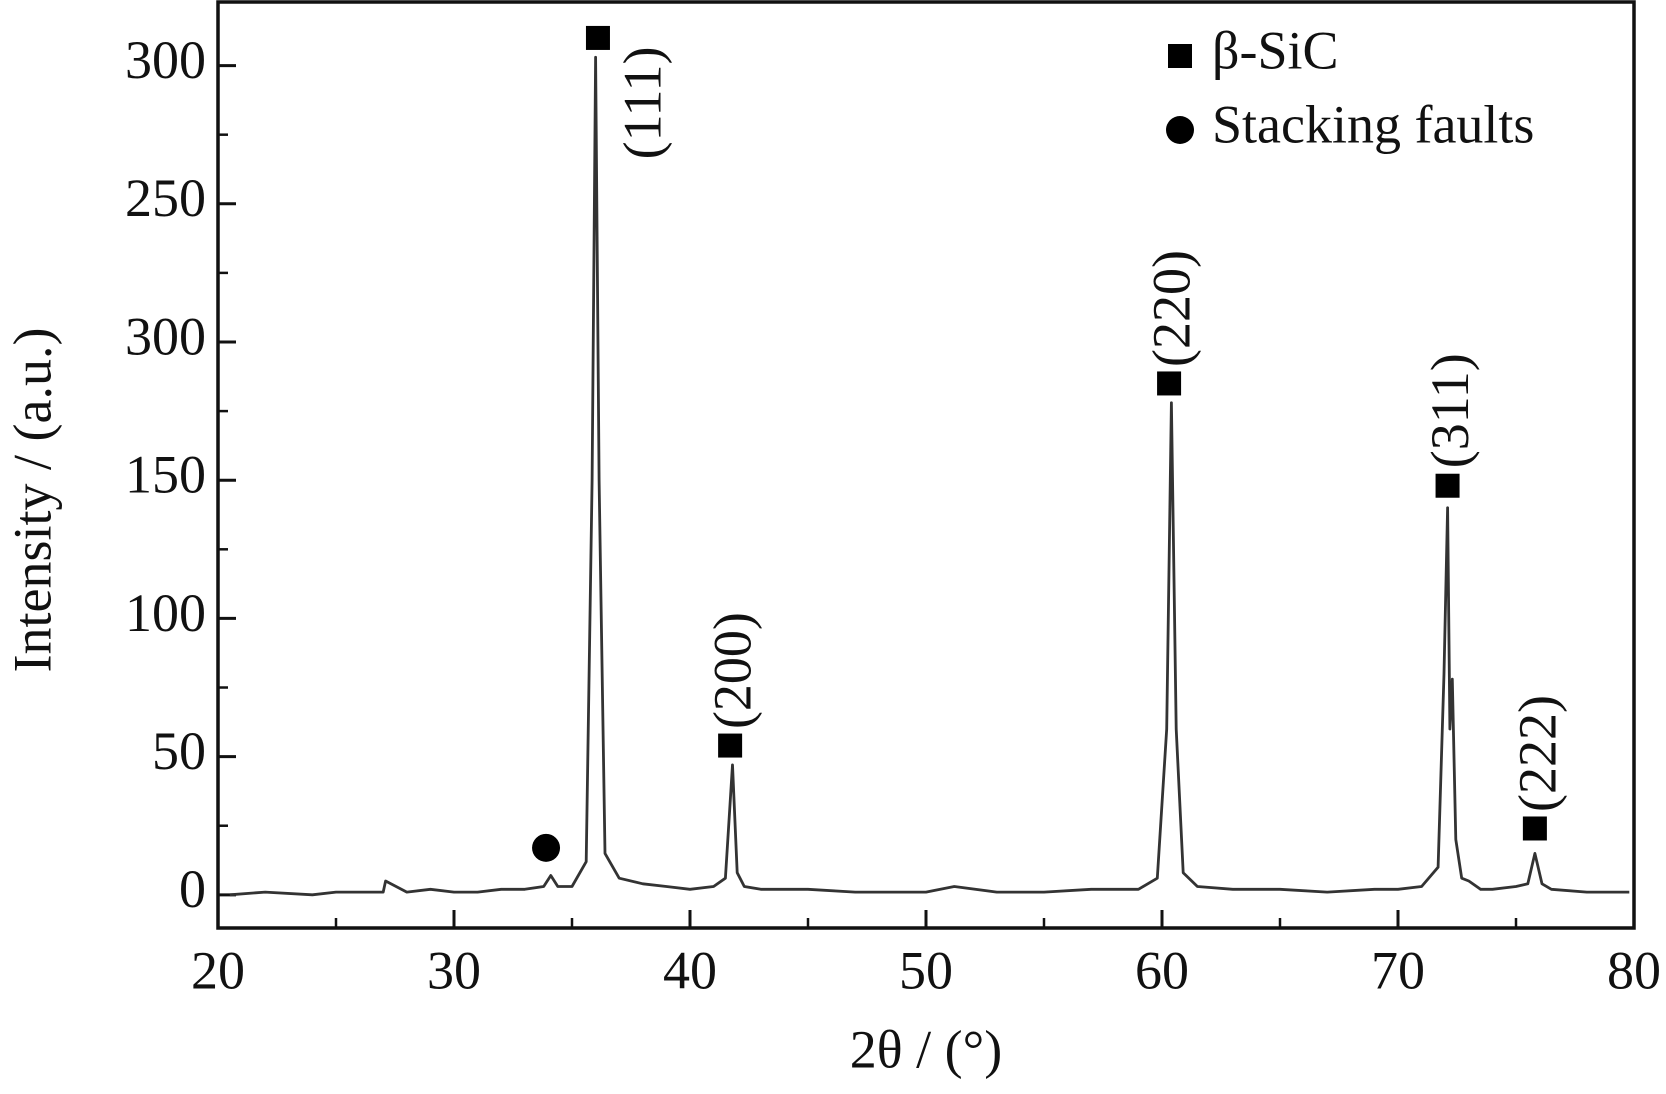  I want to click on legend-label: β-SiC, so click(1275, 50).